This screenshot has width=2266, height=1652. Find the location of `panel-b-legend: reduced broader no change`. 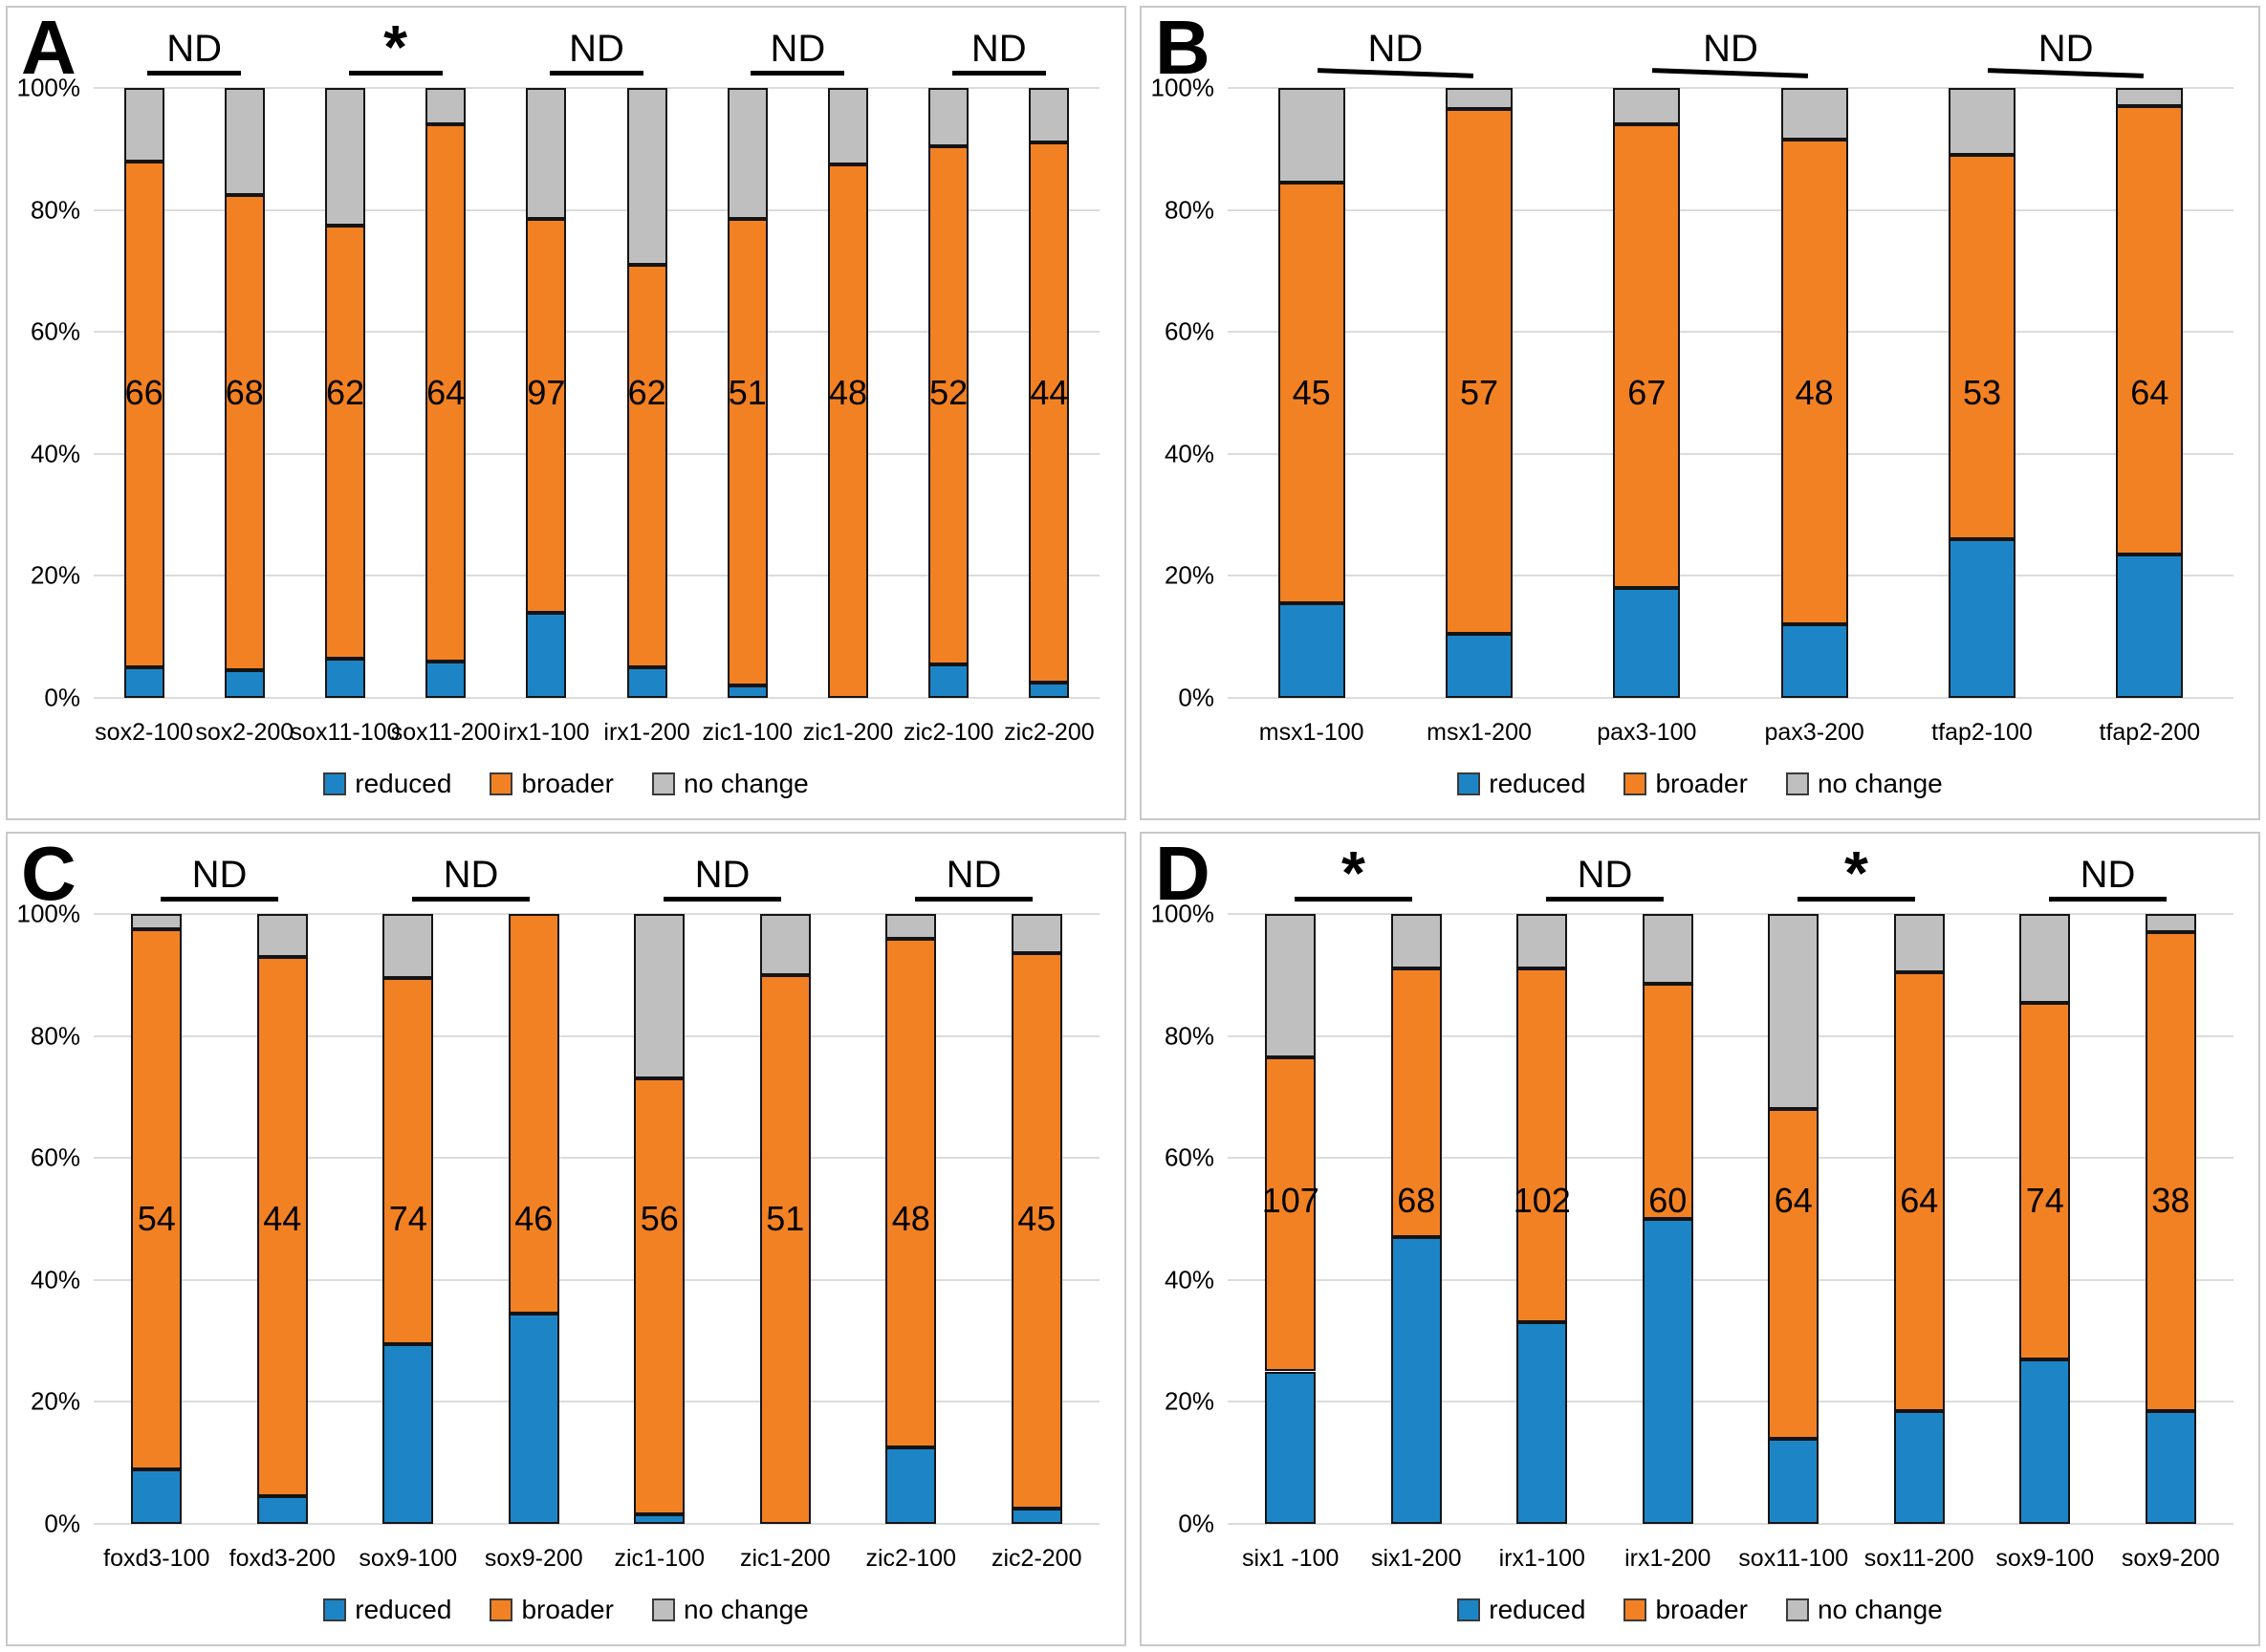

panel-b-legend: reduced broader no change is located at coordinates (1700, 784).